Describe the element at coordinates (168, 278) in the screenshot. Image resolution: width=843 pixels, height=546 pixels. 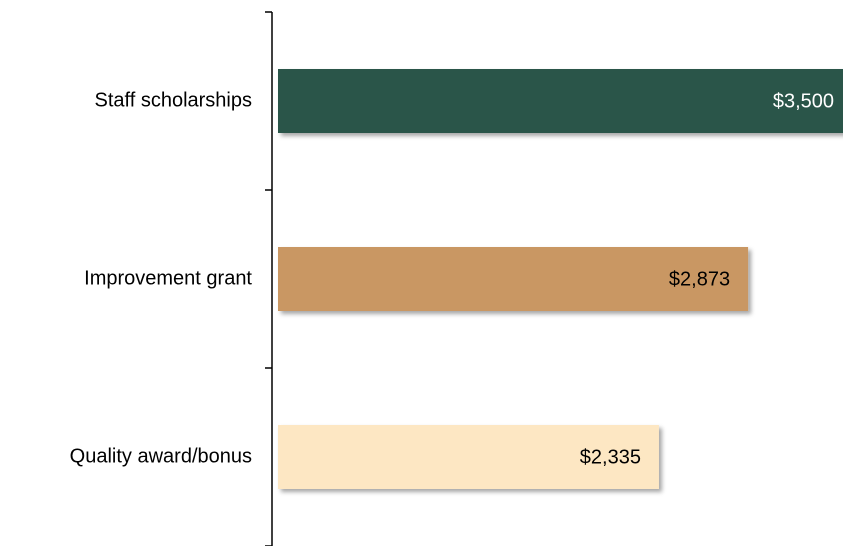
I see `category-label: Improvement grant` at that location.